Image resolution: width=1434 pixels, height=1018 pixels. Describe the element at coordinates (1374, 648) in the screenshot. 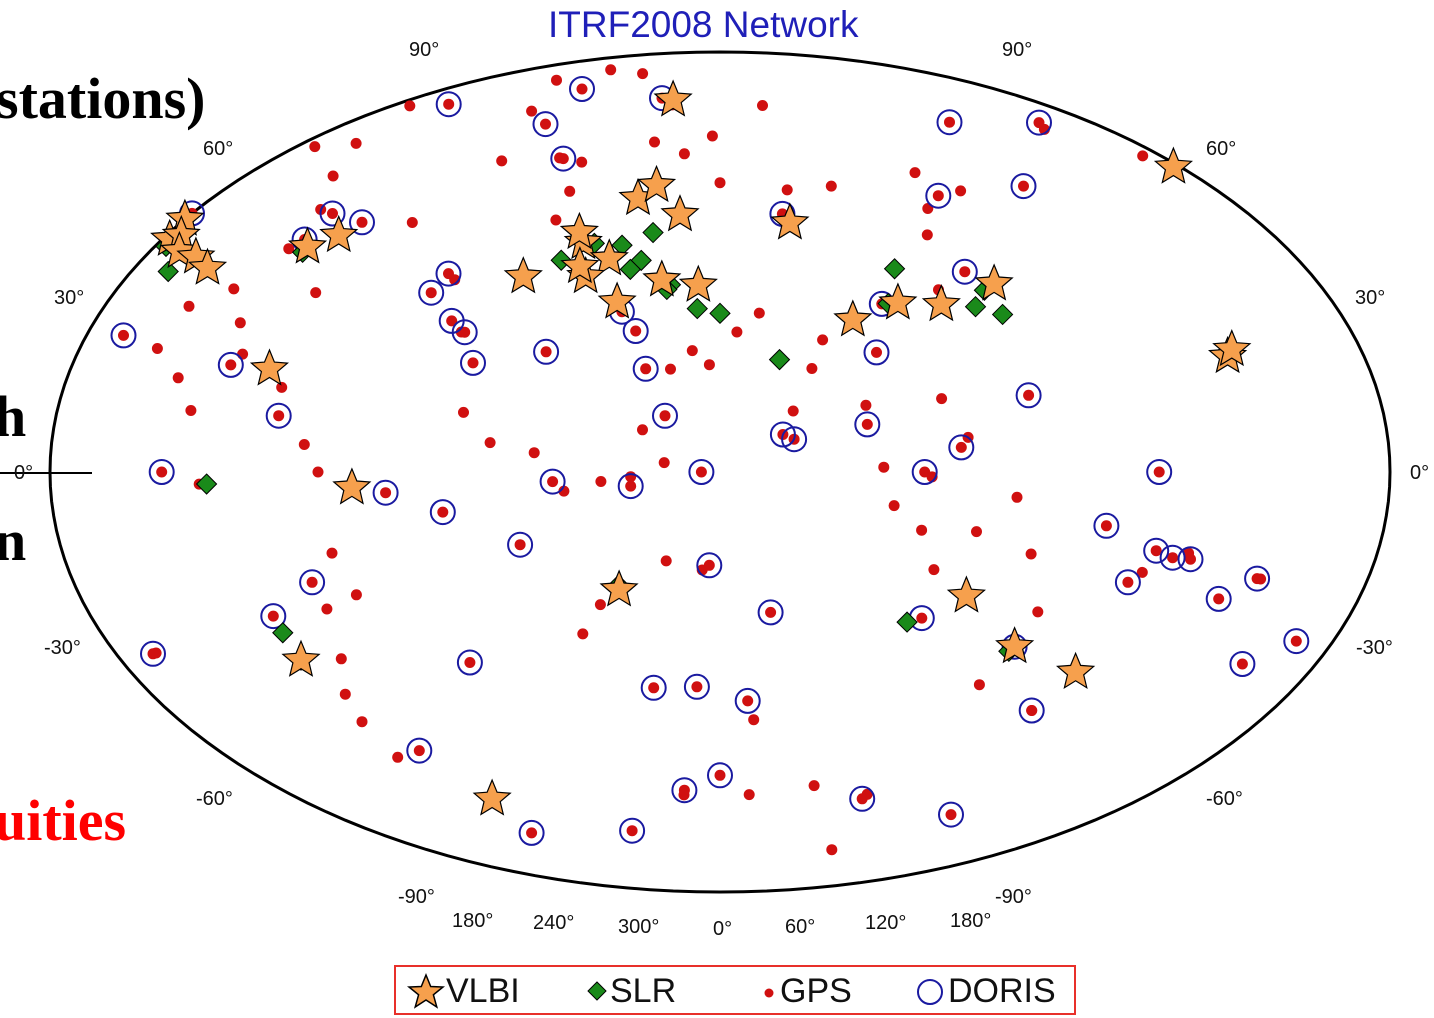

I see `lat-label-right-m30: -30°` at that location.